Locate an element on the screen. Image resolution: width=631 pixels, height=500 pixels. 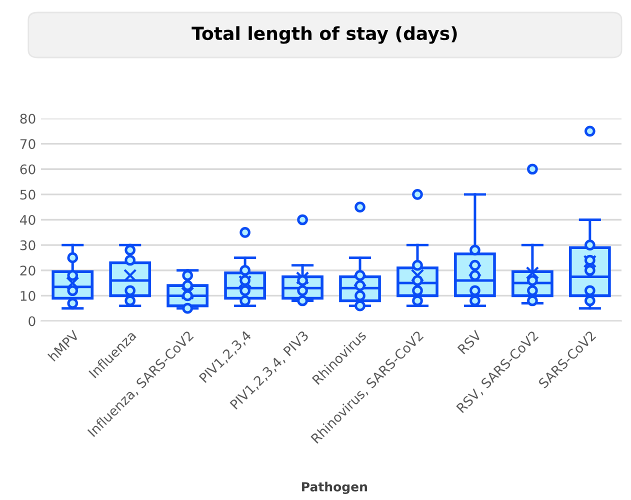
y-tick-label: 50 is located at coordinates (28, 195).